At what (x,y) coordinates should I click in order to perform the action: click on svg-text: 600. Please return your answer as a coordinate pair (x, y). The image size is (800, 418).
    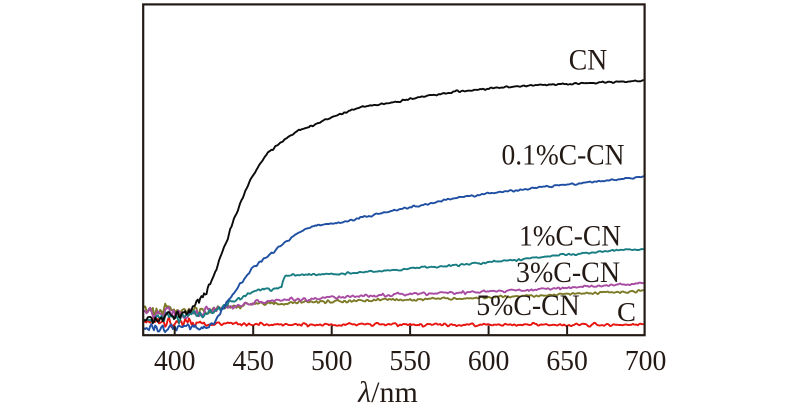
    Looking at the image, I should click on (489, 361).